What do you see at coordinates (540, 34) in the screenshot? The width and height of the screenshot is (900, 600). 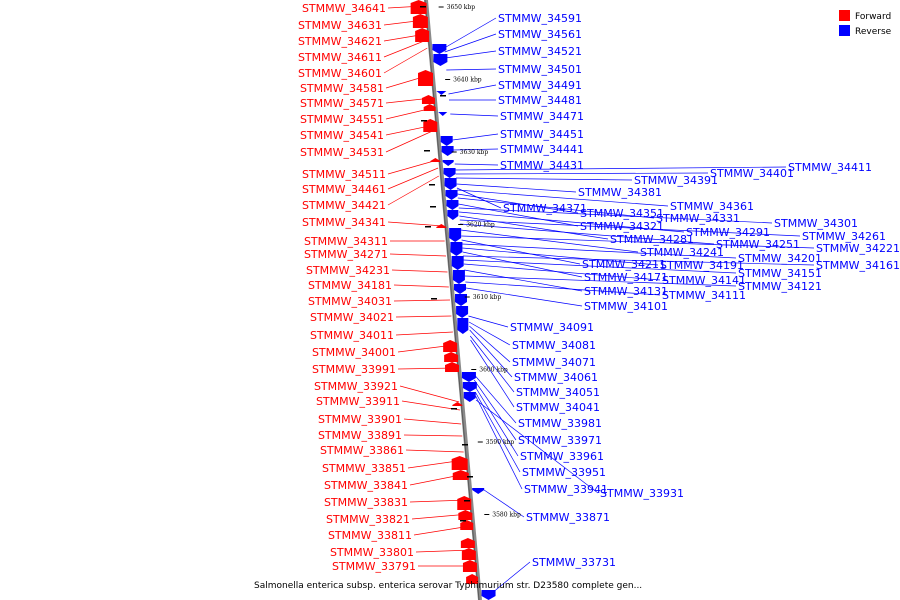 I see `gene-label: STMMW_34561` at bounding box center [540, 34].